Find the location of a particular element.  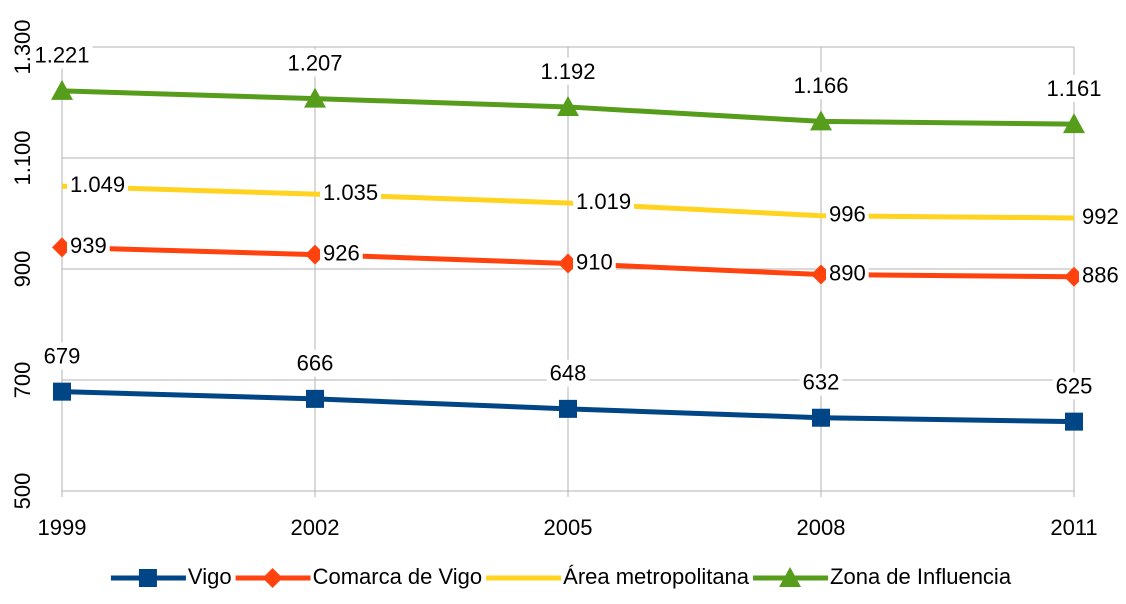

legend-label: Zona de Influencia is located at coordinates (921, 576).